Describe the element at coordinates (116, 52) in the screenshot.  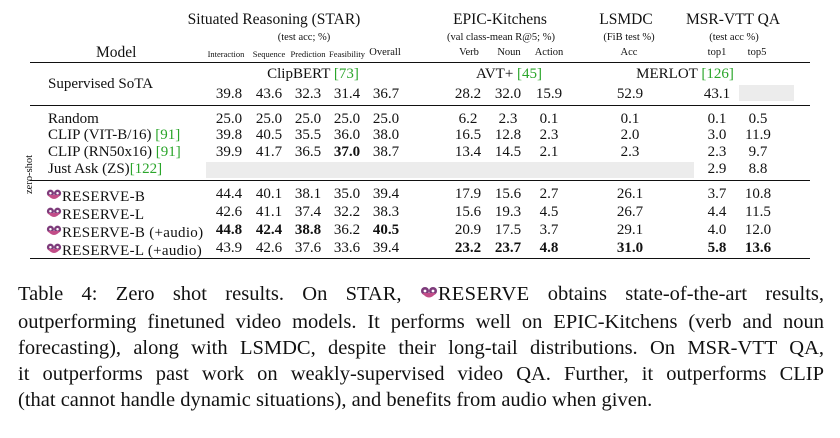
I see `model-header: Model` at that location.